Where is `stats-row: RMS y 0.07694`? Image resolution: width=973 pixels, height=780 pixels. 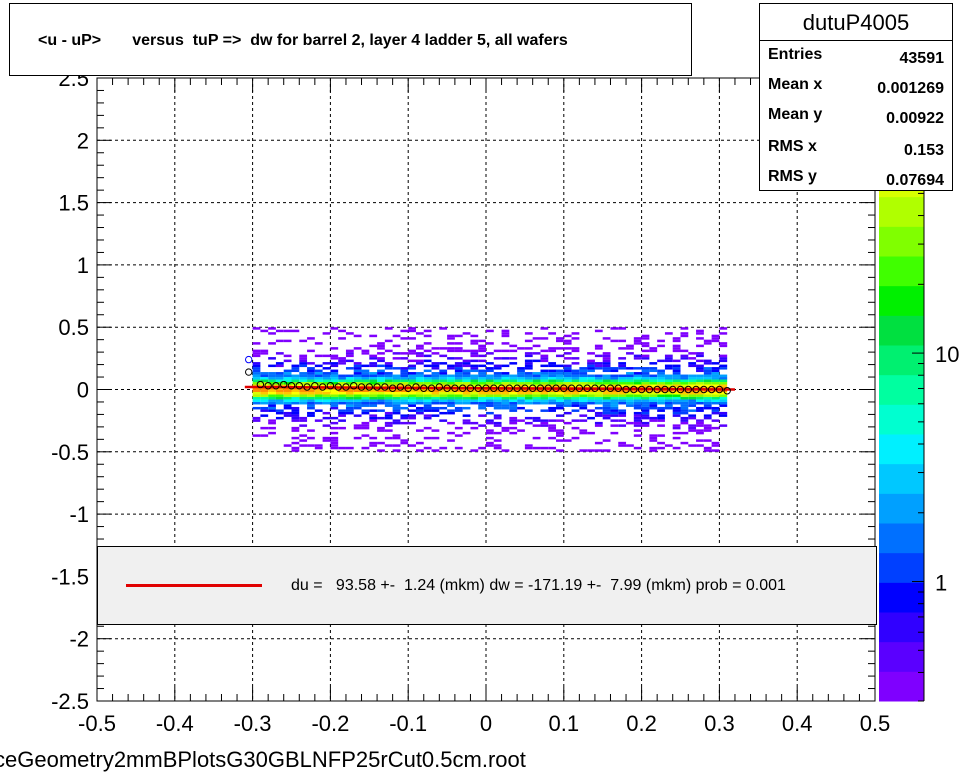
stats-row: RMS y 0.07694 is located at coordinates (856, 179).